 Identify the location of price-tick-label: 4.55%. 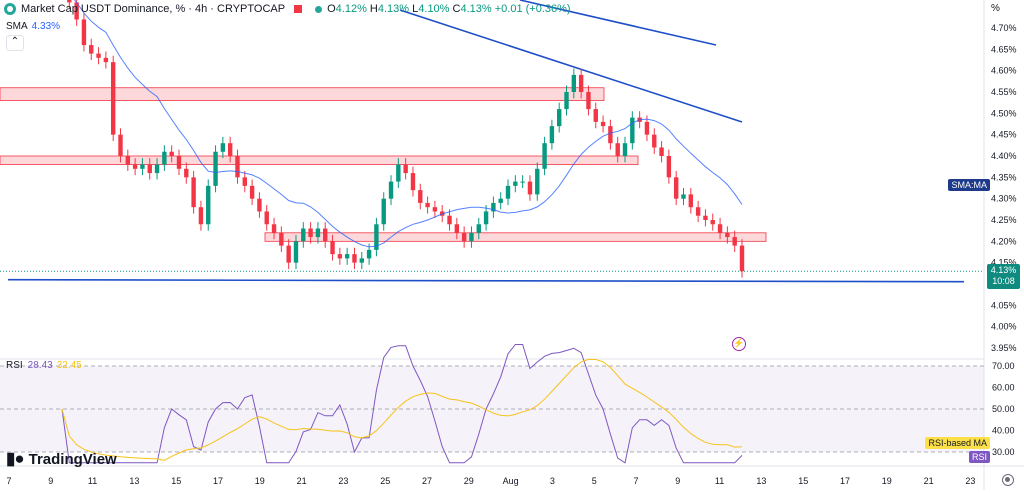
(1004, 92).